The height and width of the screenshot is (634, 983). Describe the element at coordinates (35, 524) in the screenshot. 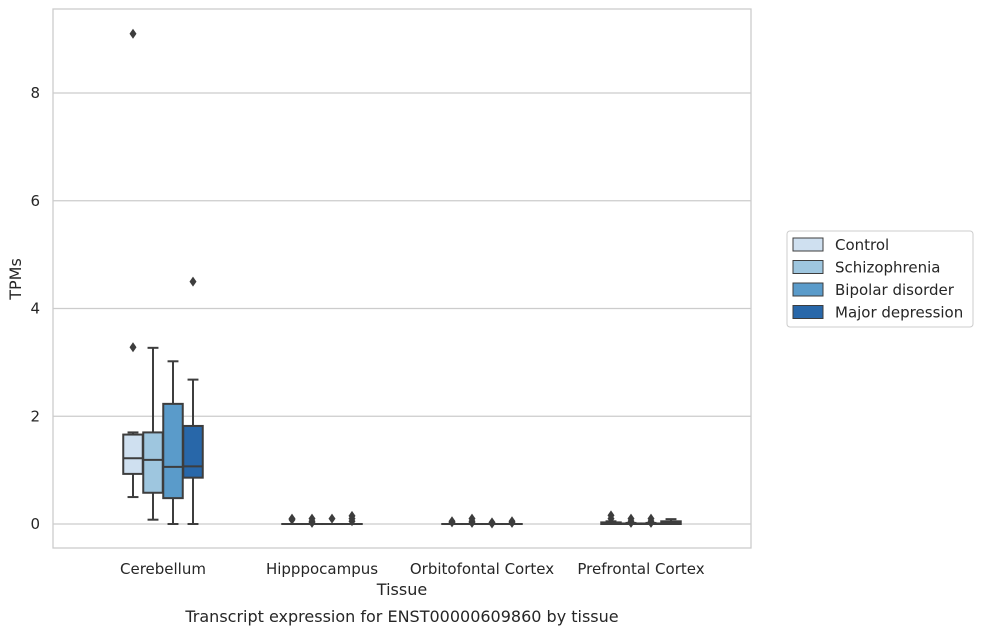

I see `y-tick-label: 0` at that location.